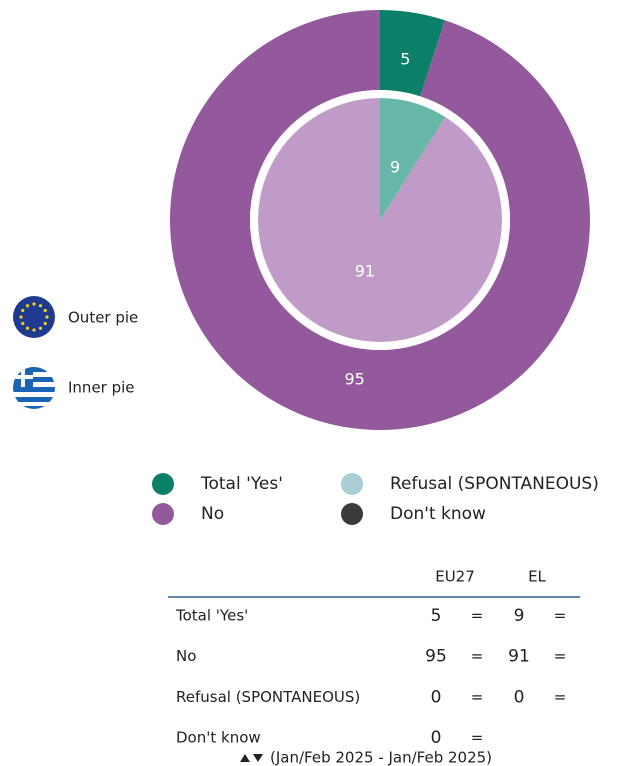  Describe the element at coordinates (354, 379) in the screenshot. I see `data-label: 95` at that location.